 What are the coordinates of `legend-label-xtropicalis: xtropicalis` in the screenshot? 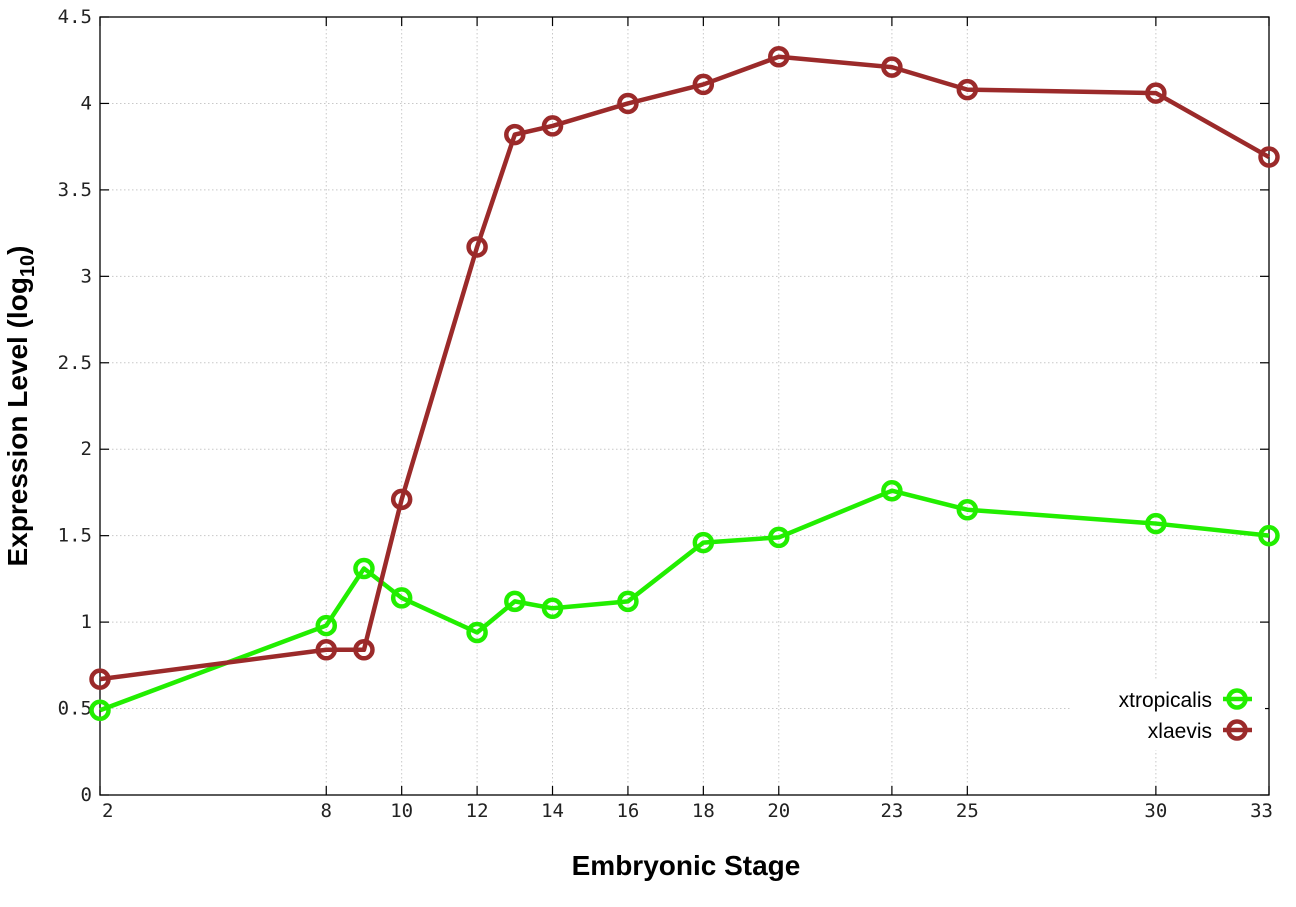 It's located at (1165, 700).